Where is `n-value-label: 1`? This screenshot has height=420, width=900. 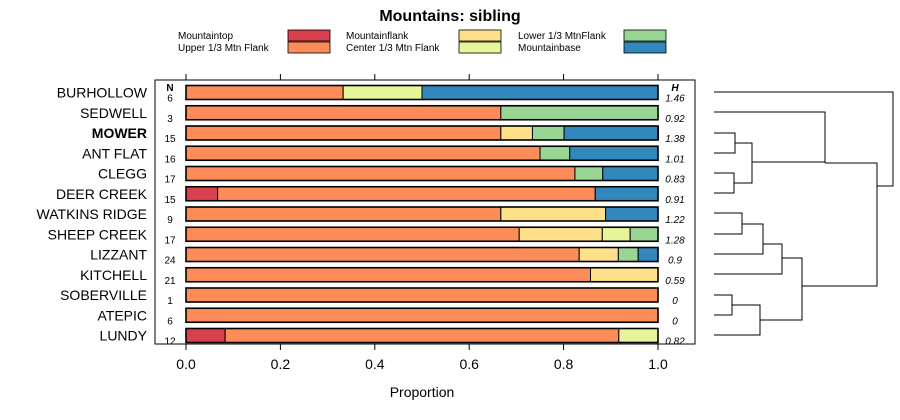
n-value-label: 1 is located at coordinates (170, 301).